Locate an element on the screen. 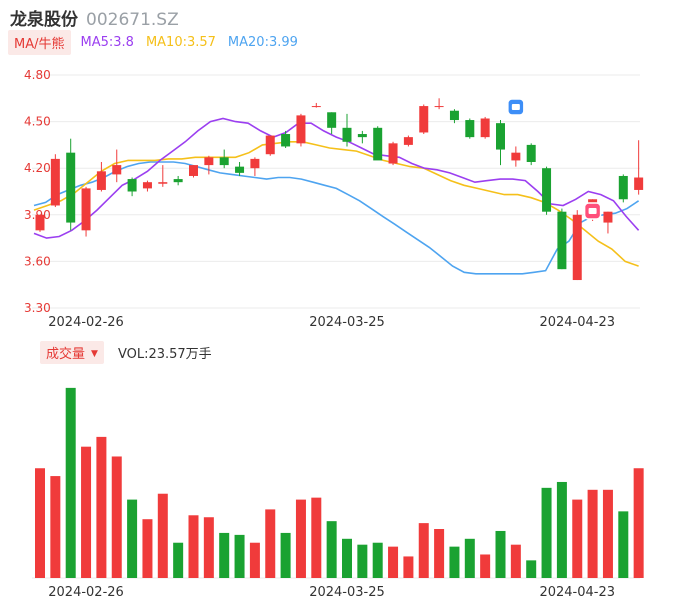 Image resolution: width=686 pixels, height=606 pixels. blue-badge-icon is located at coordinates (516, 107).